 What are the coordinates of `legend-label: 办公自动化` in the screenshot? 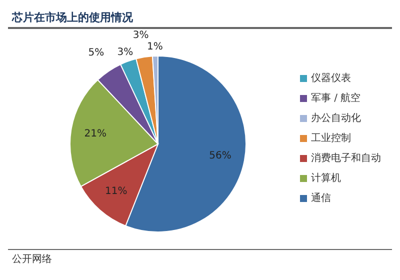 It's located at (336, 118).